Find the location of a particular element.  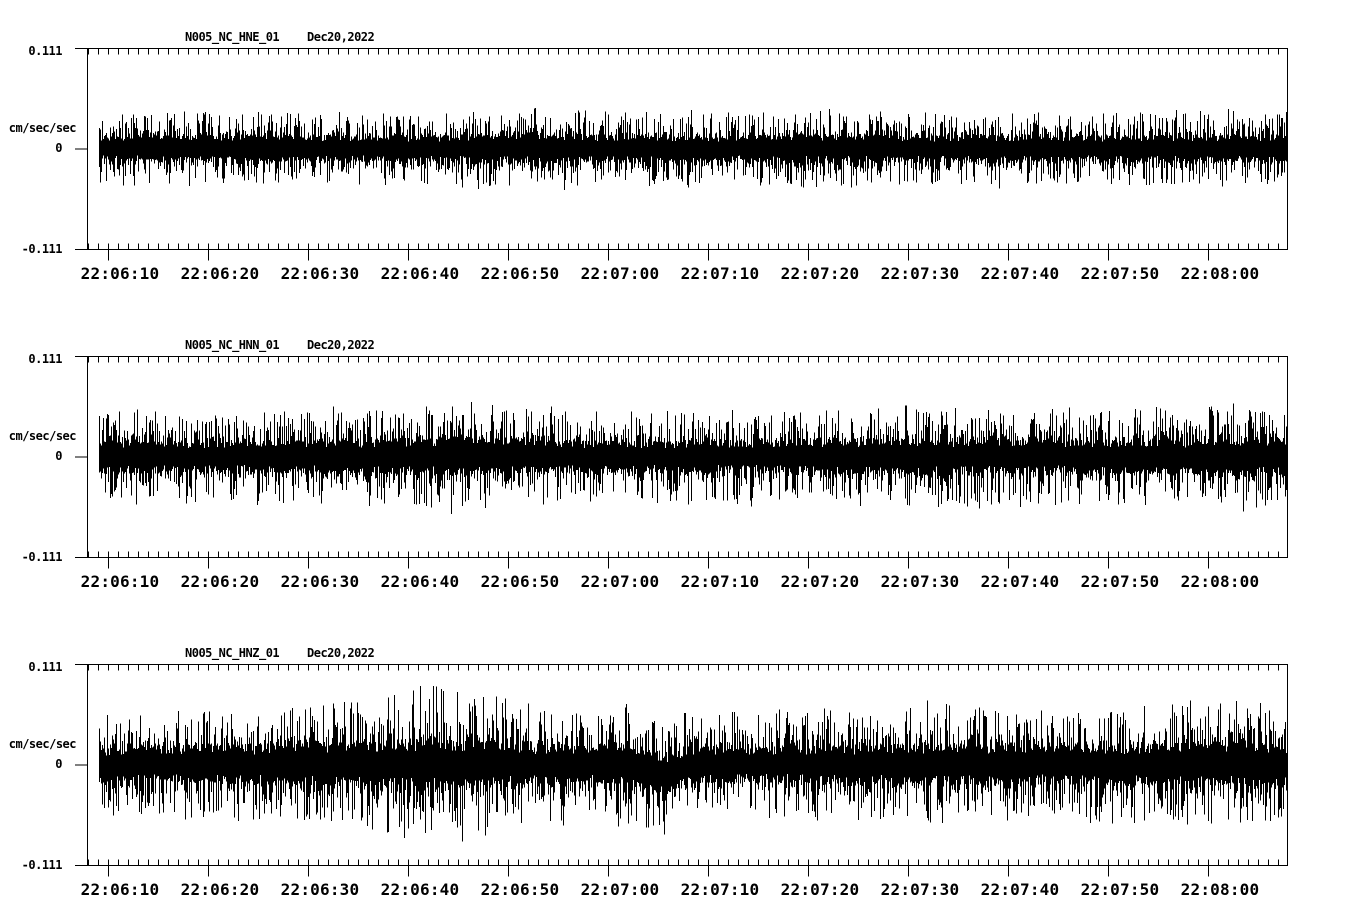

trace-2-yunit-label: cm/sec/sec is located at coordinates (42, 436).